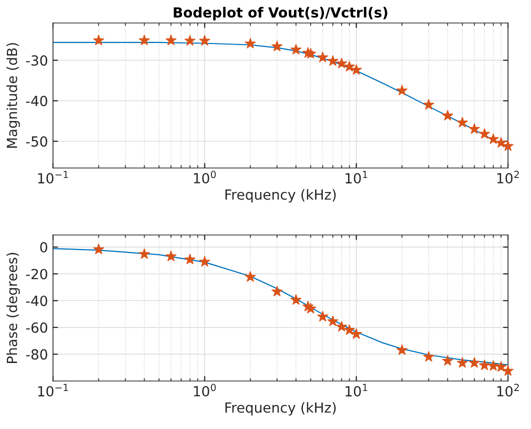 The width and height of the screenshot is (531, 429). Describe the element at coordinates (37, 60) in the screenshot. I see `y-tick-label: -30` at that location.